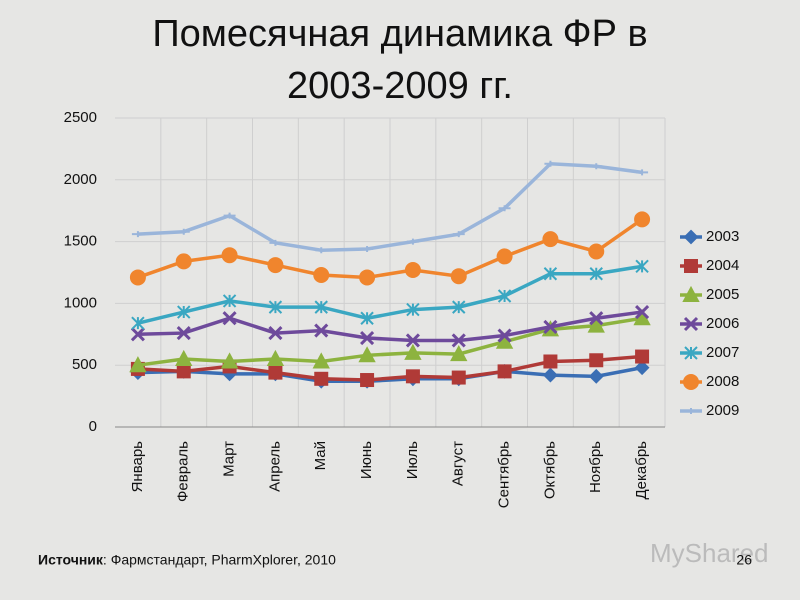 This screenshot has height=600, width=800. What do you see at coordinates (71, 560) in the screenshot?
I see `source-label: Источник` at bounding box center [71, 560].